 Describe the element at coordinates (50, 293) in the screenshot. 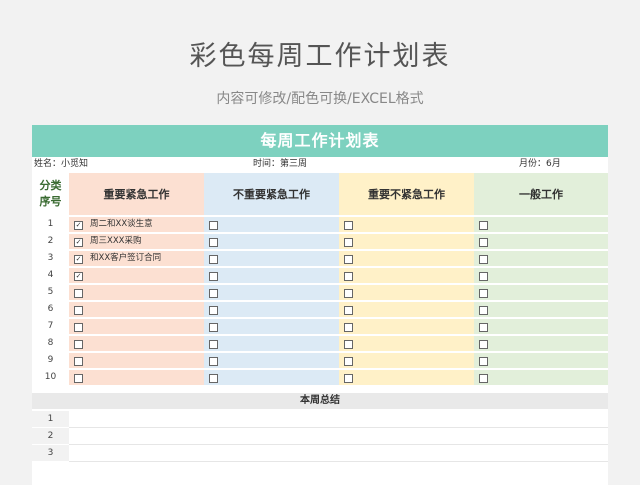

I see `row-number: 5` at that location.